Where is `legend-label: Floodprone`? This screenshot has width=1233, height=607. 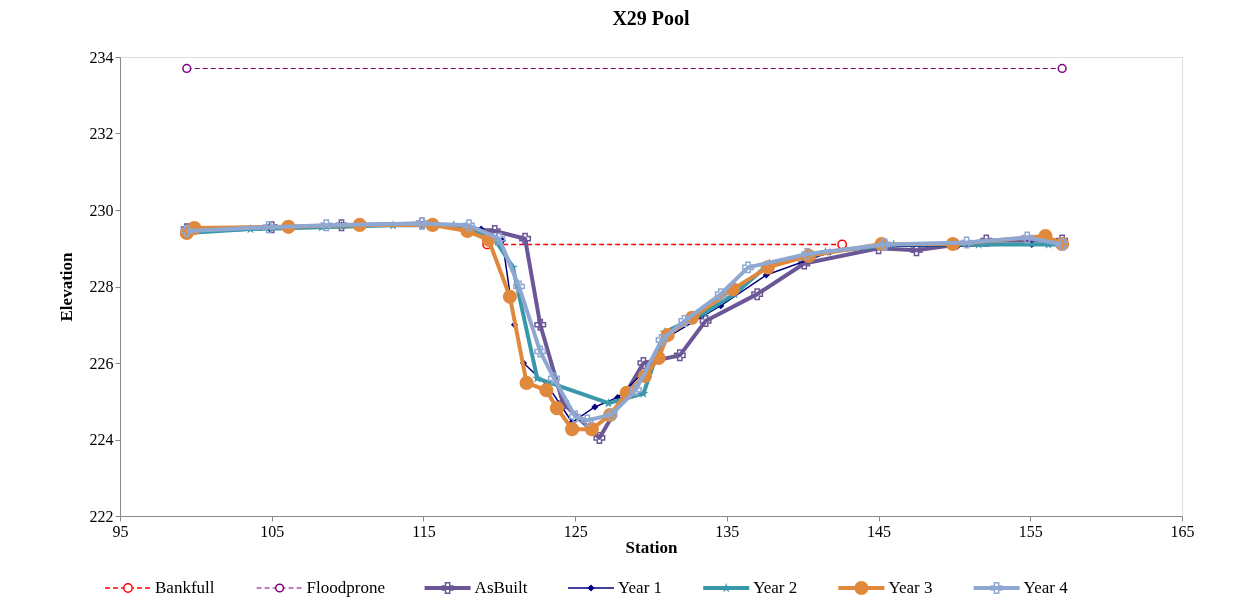 legend-label: Floodprone is located at coordinates (345, 587).